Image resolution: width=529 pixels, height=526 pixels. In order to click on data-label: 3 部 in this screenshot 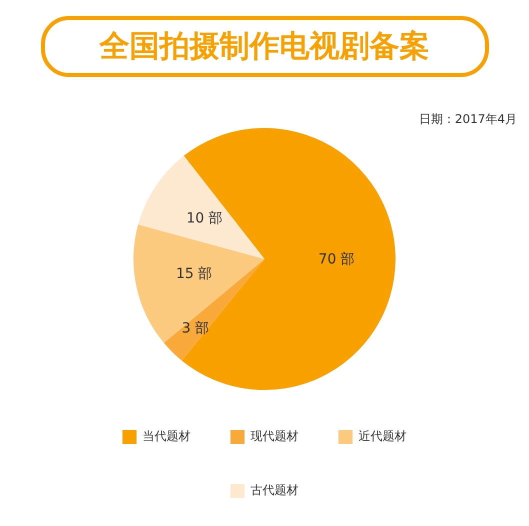, I will do `click(196, 328)`.